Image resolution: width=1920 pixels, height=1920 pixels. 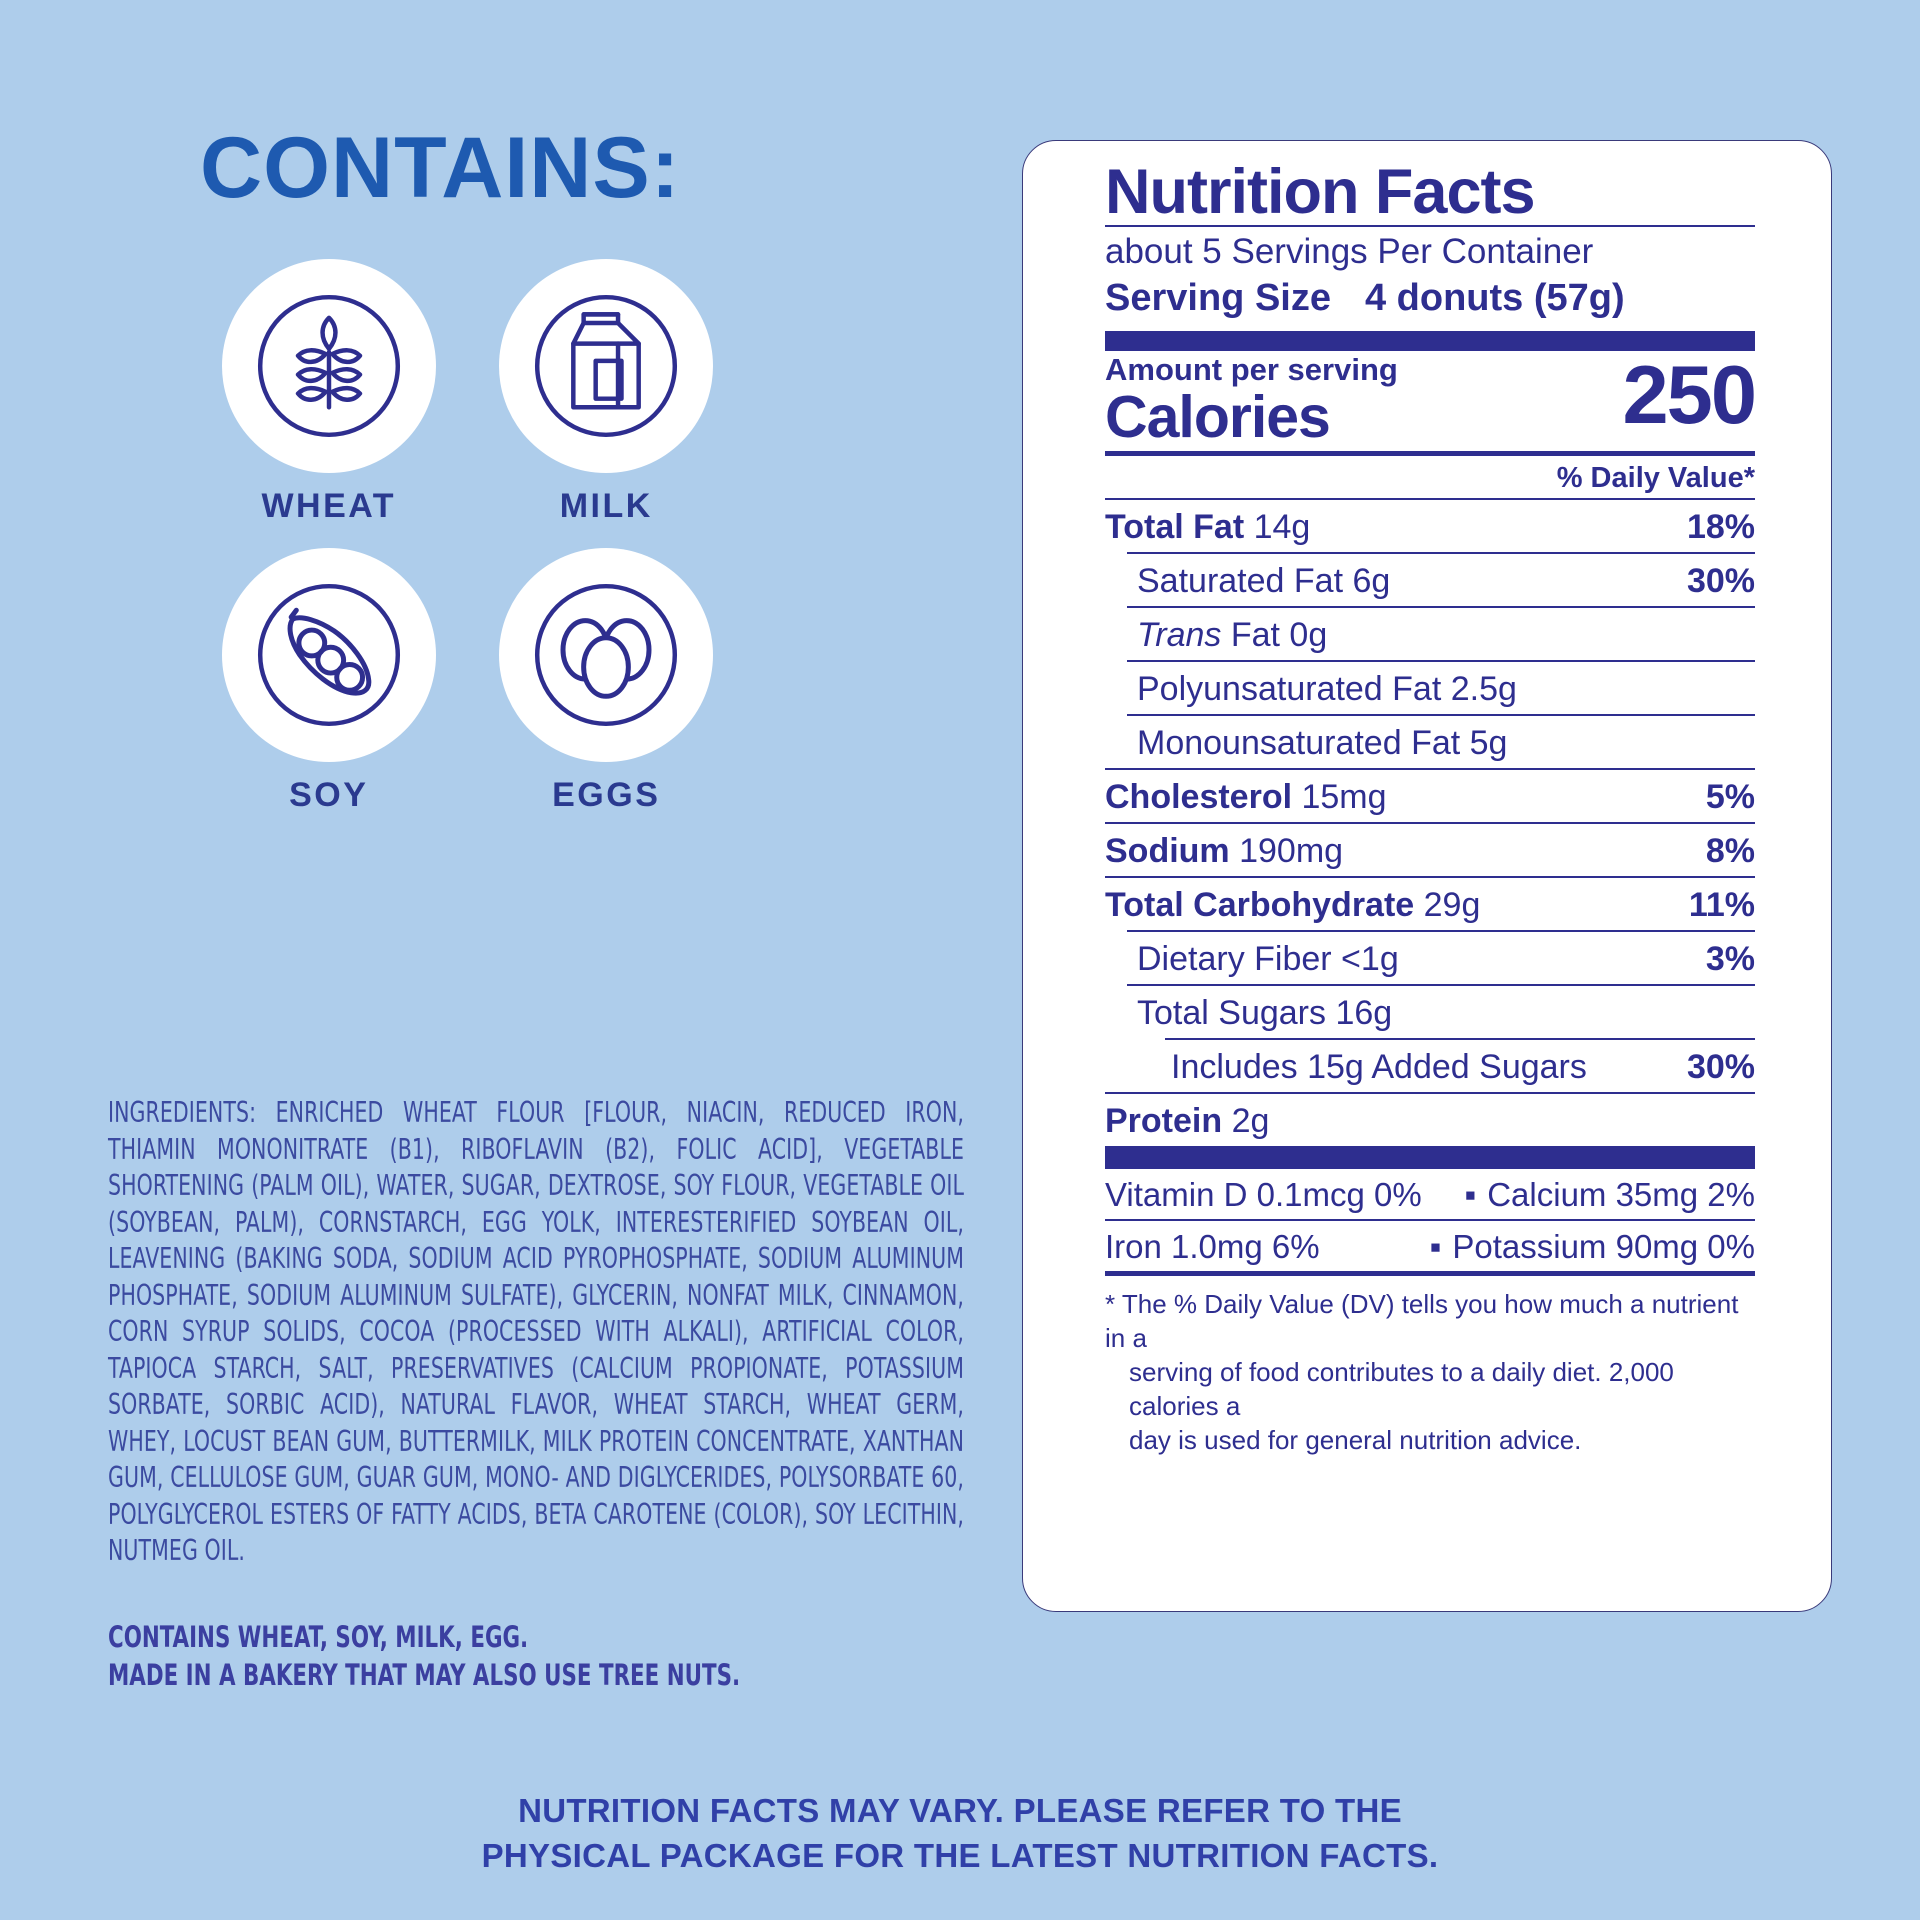 I want to click on contains-statement-line1: CONTAINS WHEAT, SOY, MILK, EGG., so click(x=318, y=1637).